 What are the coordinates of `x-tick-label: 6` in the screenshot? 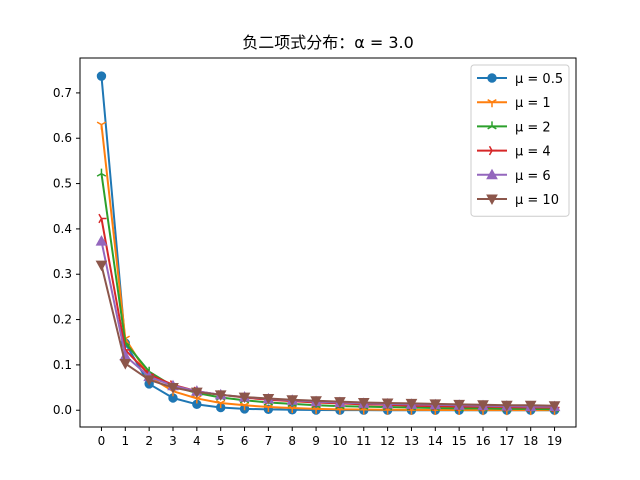 It's located at (245, 441).